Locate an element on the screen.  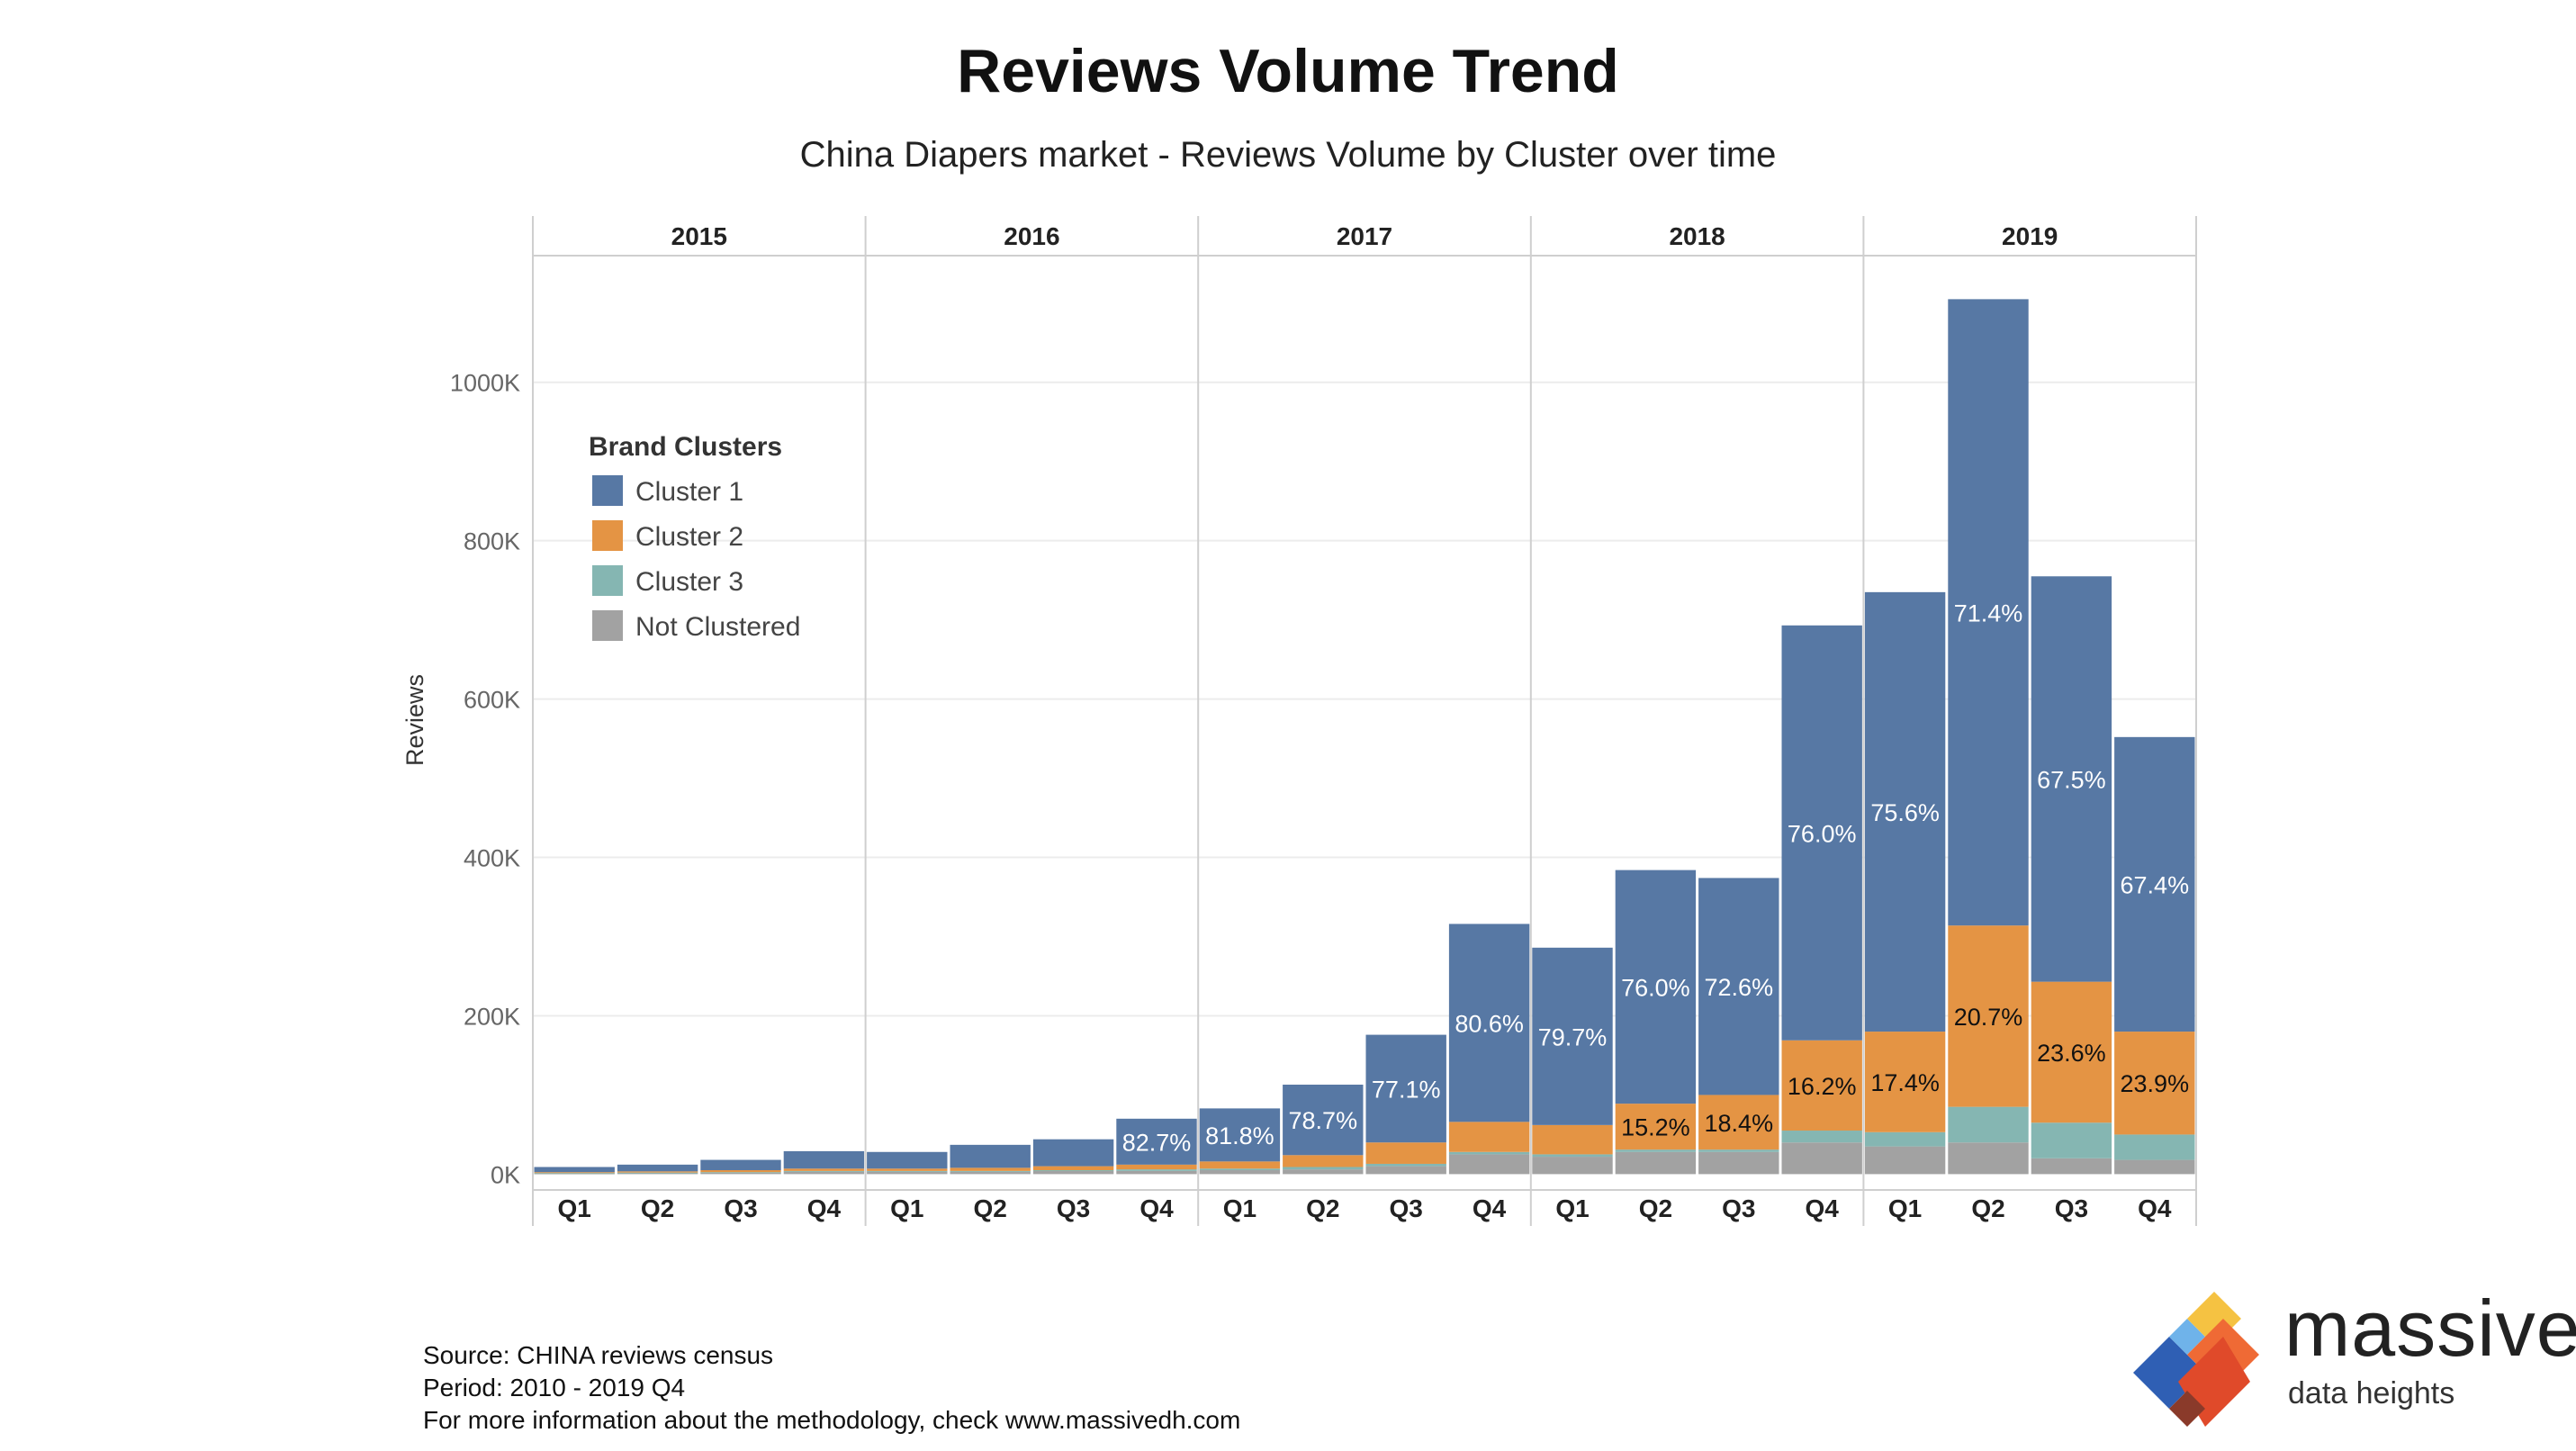
data-label: 15.2% is located at coordinates (1655, 1128).